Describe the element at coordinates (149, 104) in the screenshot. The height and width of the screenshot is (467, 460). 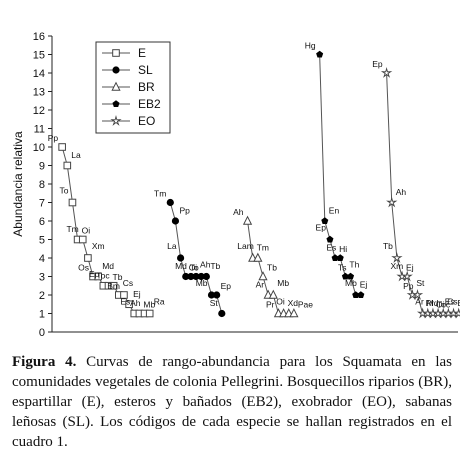
I see `legend-label-eb2: EB2` at that location.